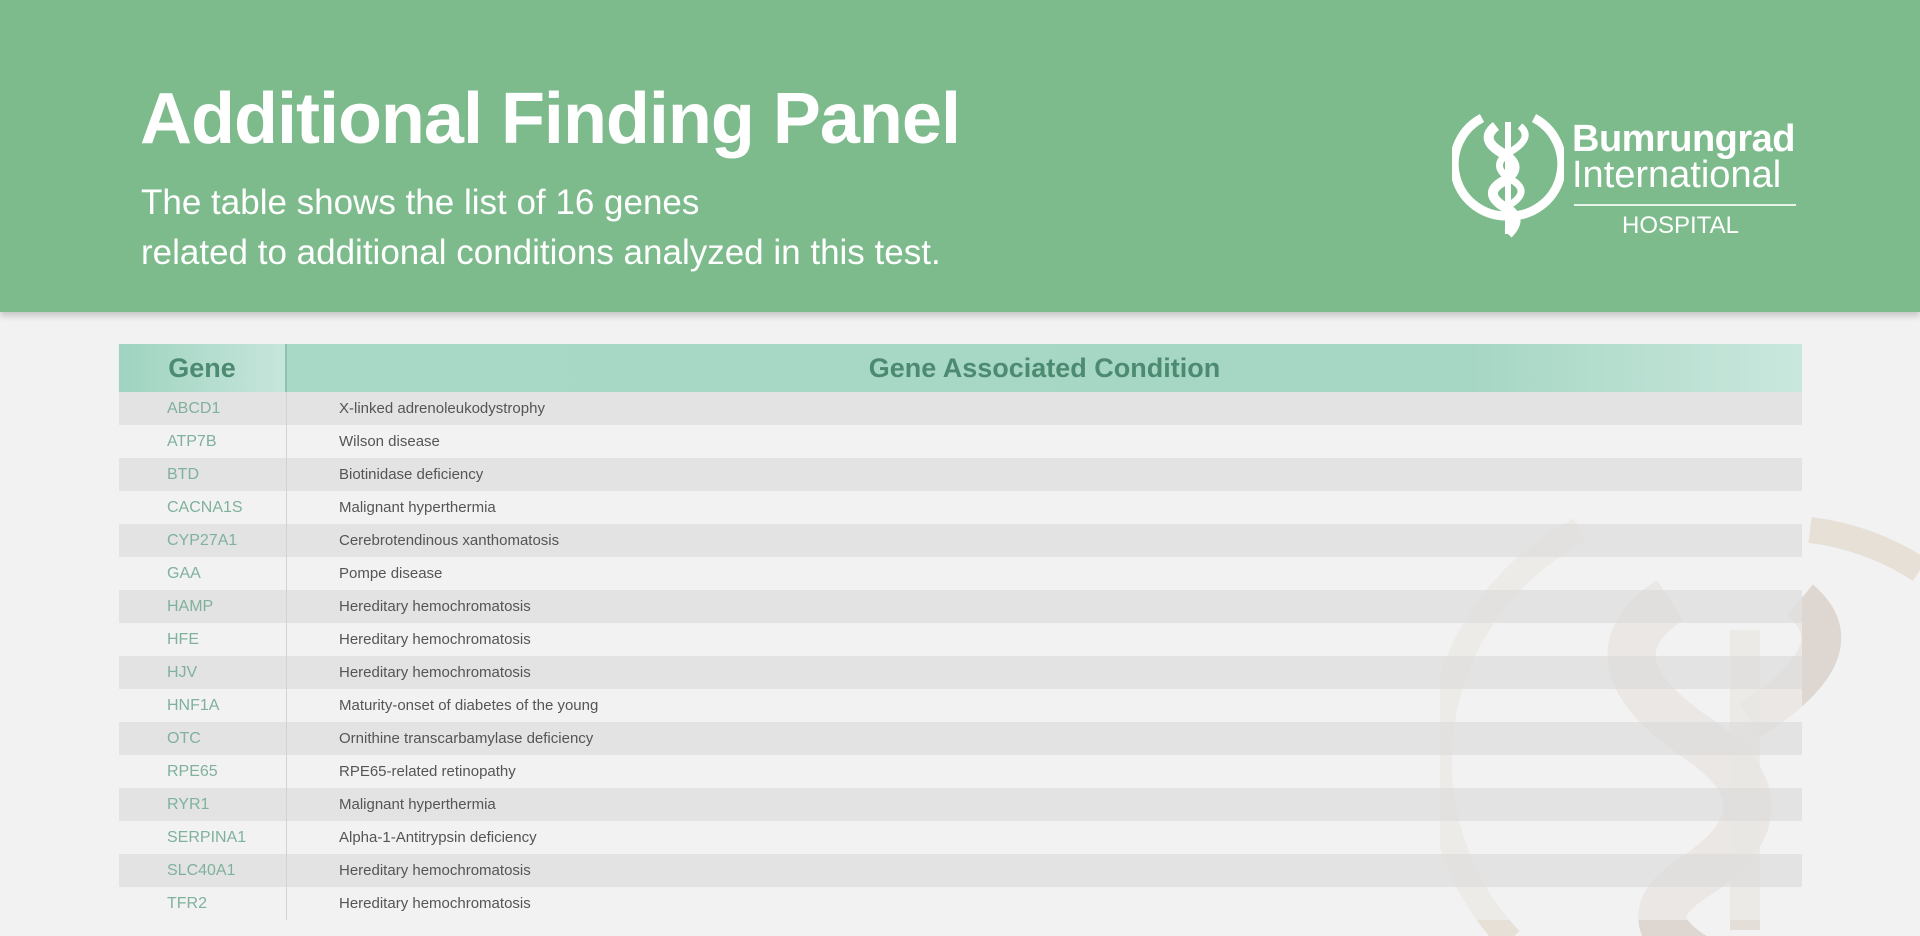 The height and width of the screenshot is (936, 1920). What do you see at coordinates (203, 606) in the screenshot?
I see `gene-cell: HAMP` at bounding box center [203, 606].